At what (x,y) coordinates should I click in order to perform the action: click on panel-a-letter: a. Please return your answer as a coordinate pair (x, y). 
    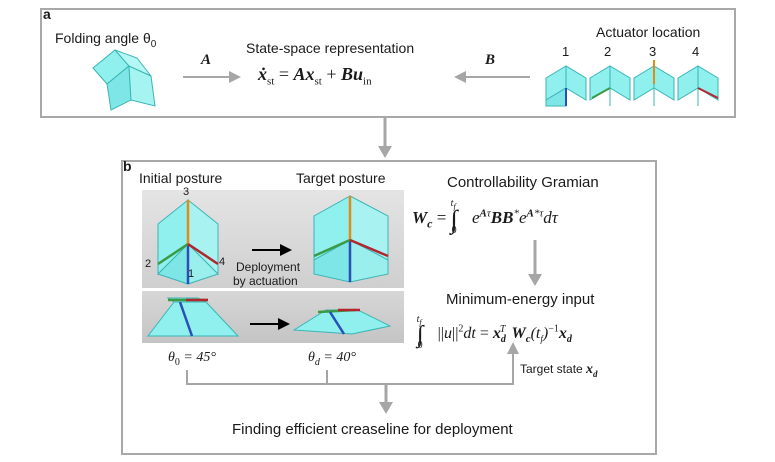
    Looking at the image, I should click on (47, 14).